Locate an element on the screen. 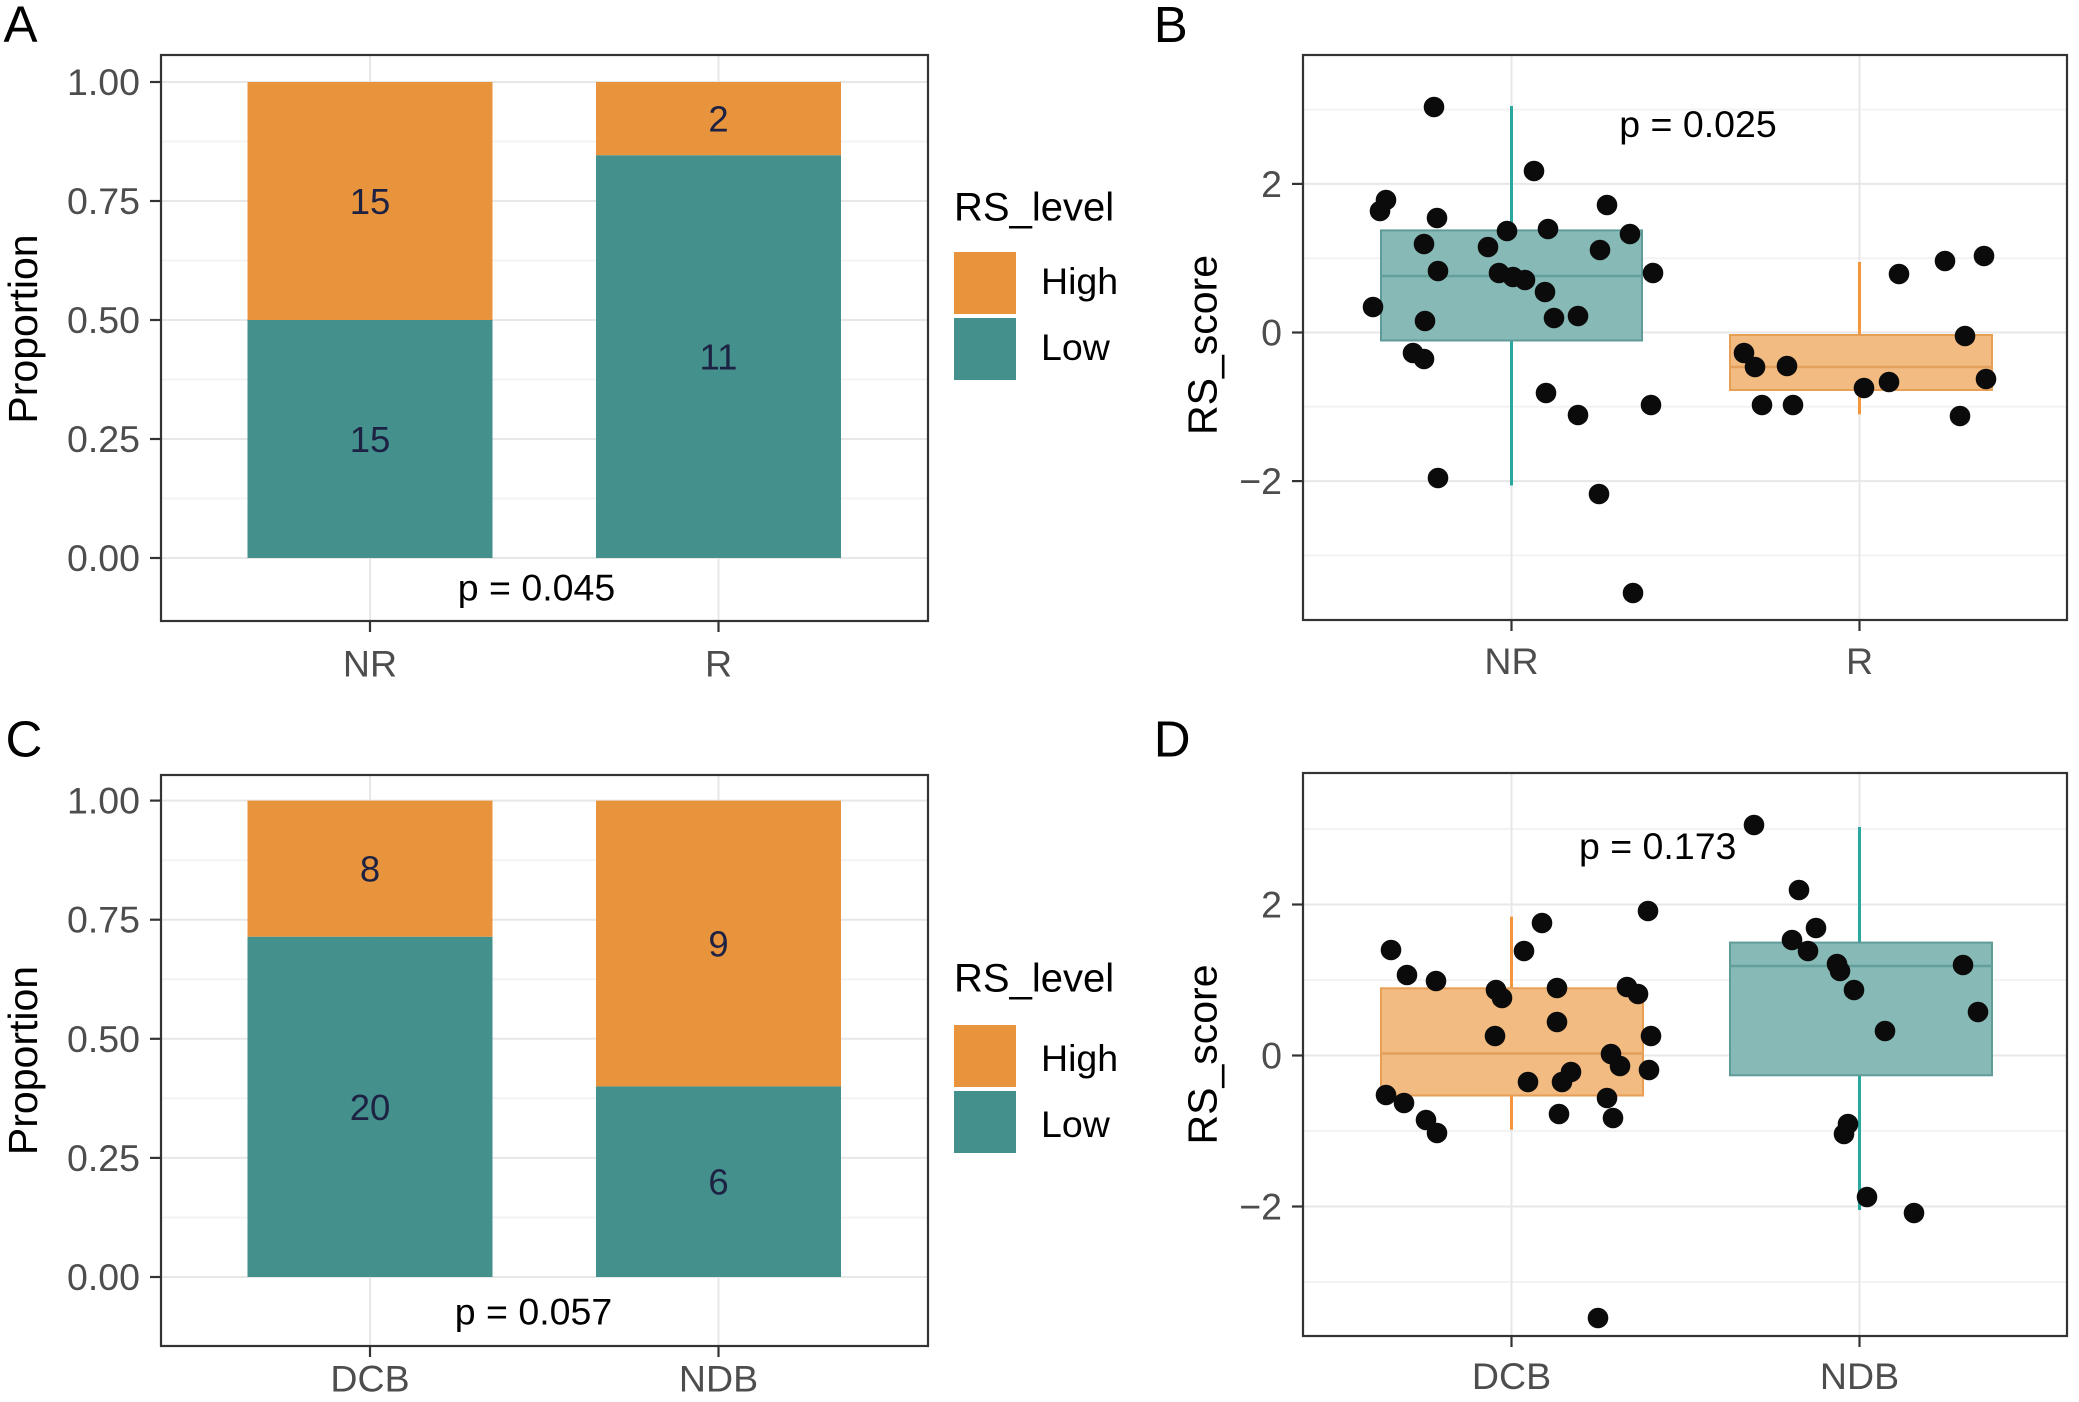 Image resolution: width=2079 pixels, height=1402 pixels. svg-text: 6 is located at coordinates (718, 1182).